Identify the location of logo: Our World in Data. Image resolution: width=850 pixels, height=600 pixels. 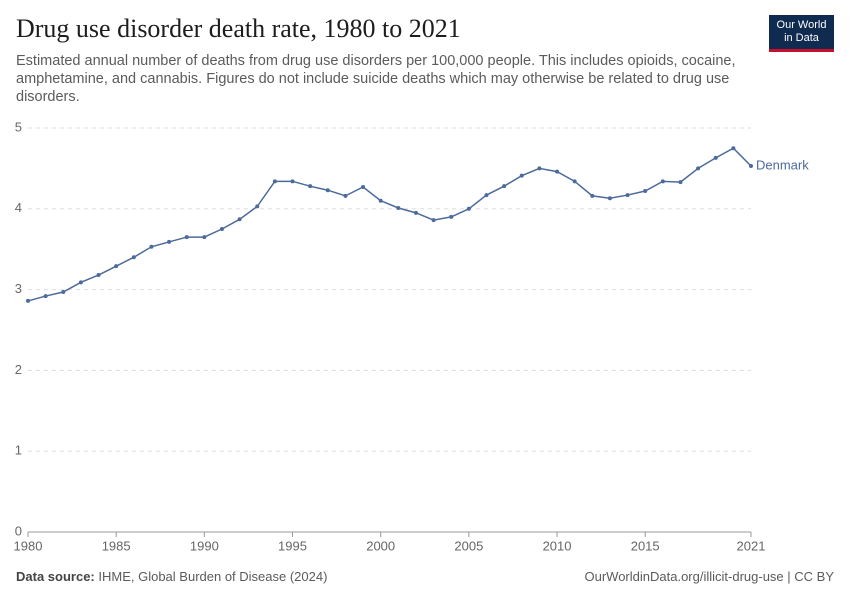
(801, 33).